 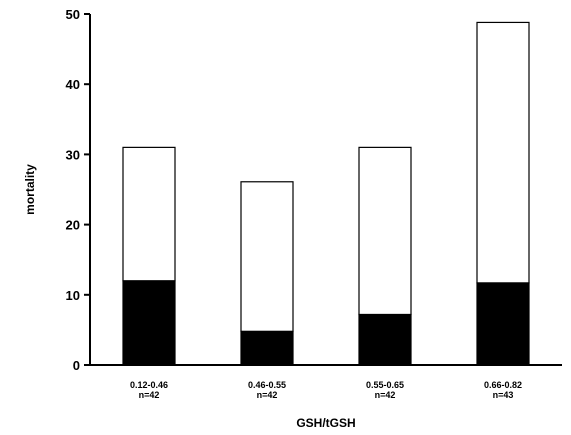 What do you see at coordinates (73, 14) in the screenshot?
I see `y-tick-label: 50` at bounding box center [73, 14].